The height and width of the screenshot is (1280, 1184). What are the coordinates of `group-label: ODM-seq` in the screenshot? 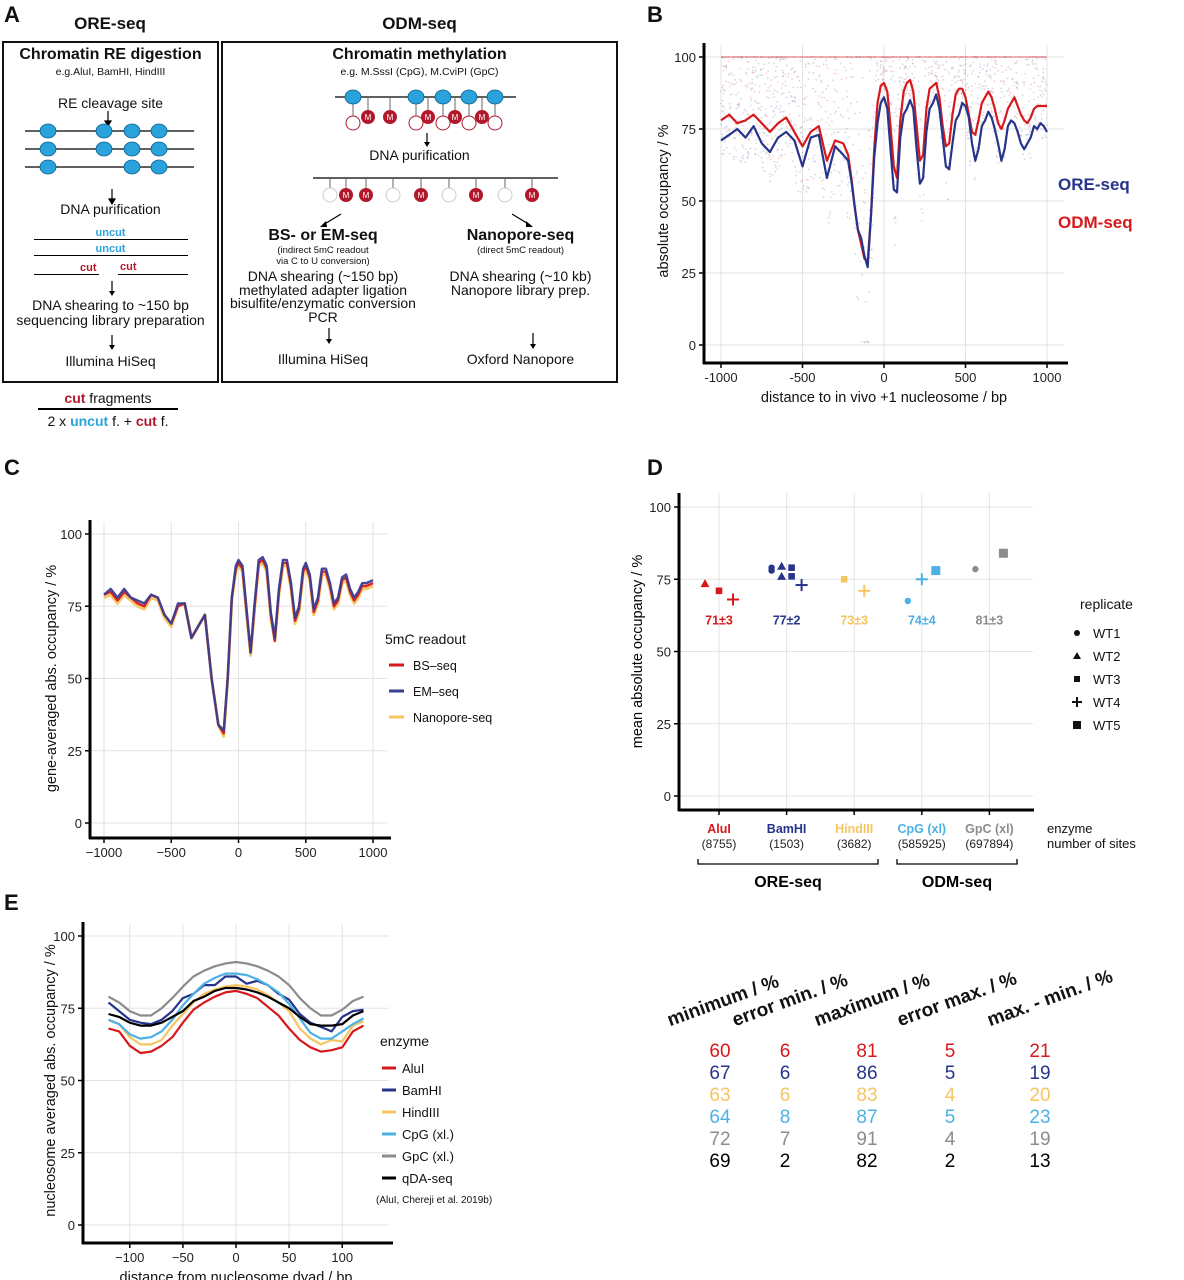 It's located at (957, 882).